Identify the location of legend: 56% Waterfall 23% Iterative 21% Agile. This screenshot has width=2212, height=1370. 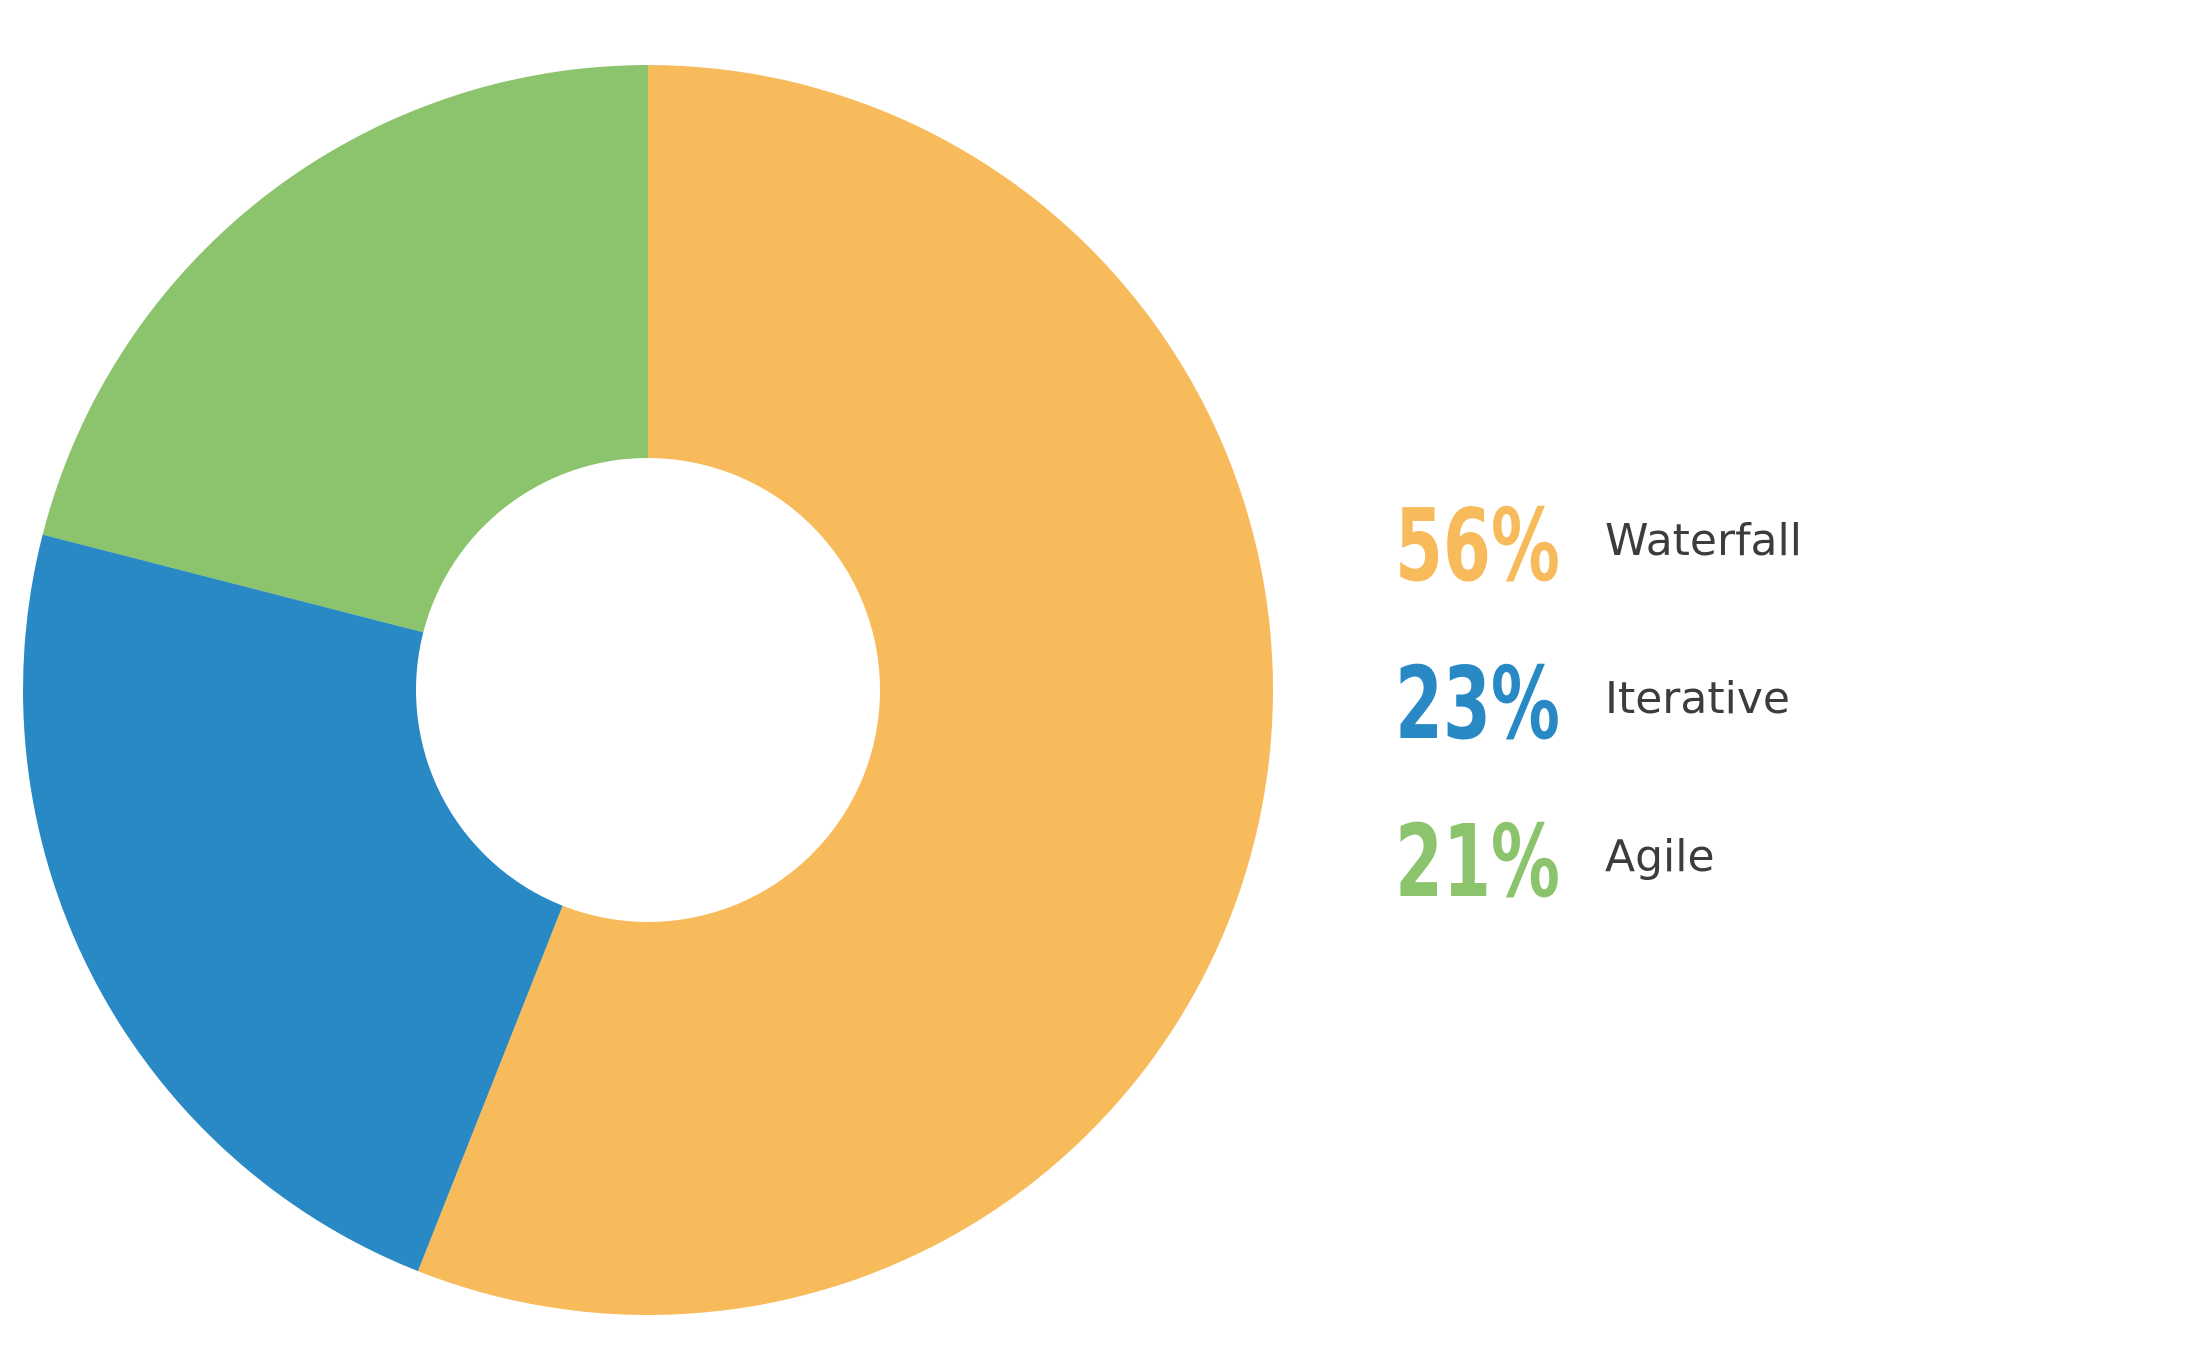
(1598, 703).